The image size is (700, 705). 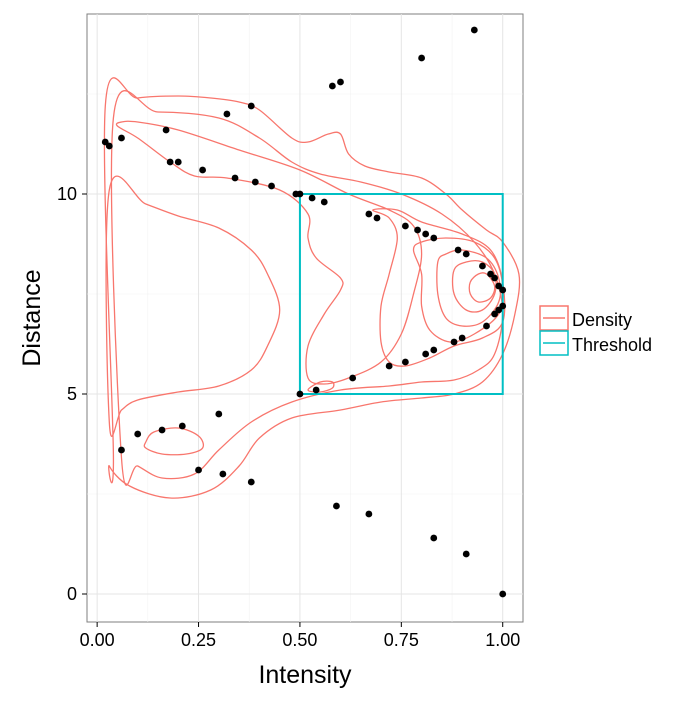 What do you see at coordinates (198, 640) in the screenshot?
I see `x-tick-label: 0.25` at bounding box center [198, 640].